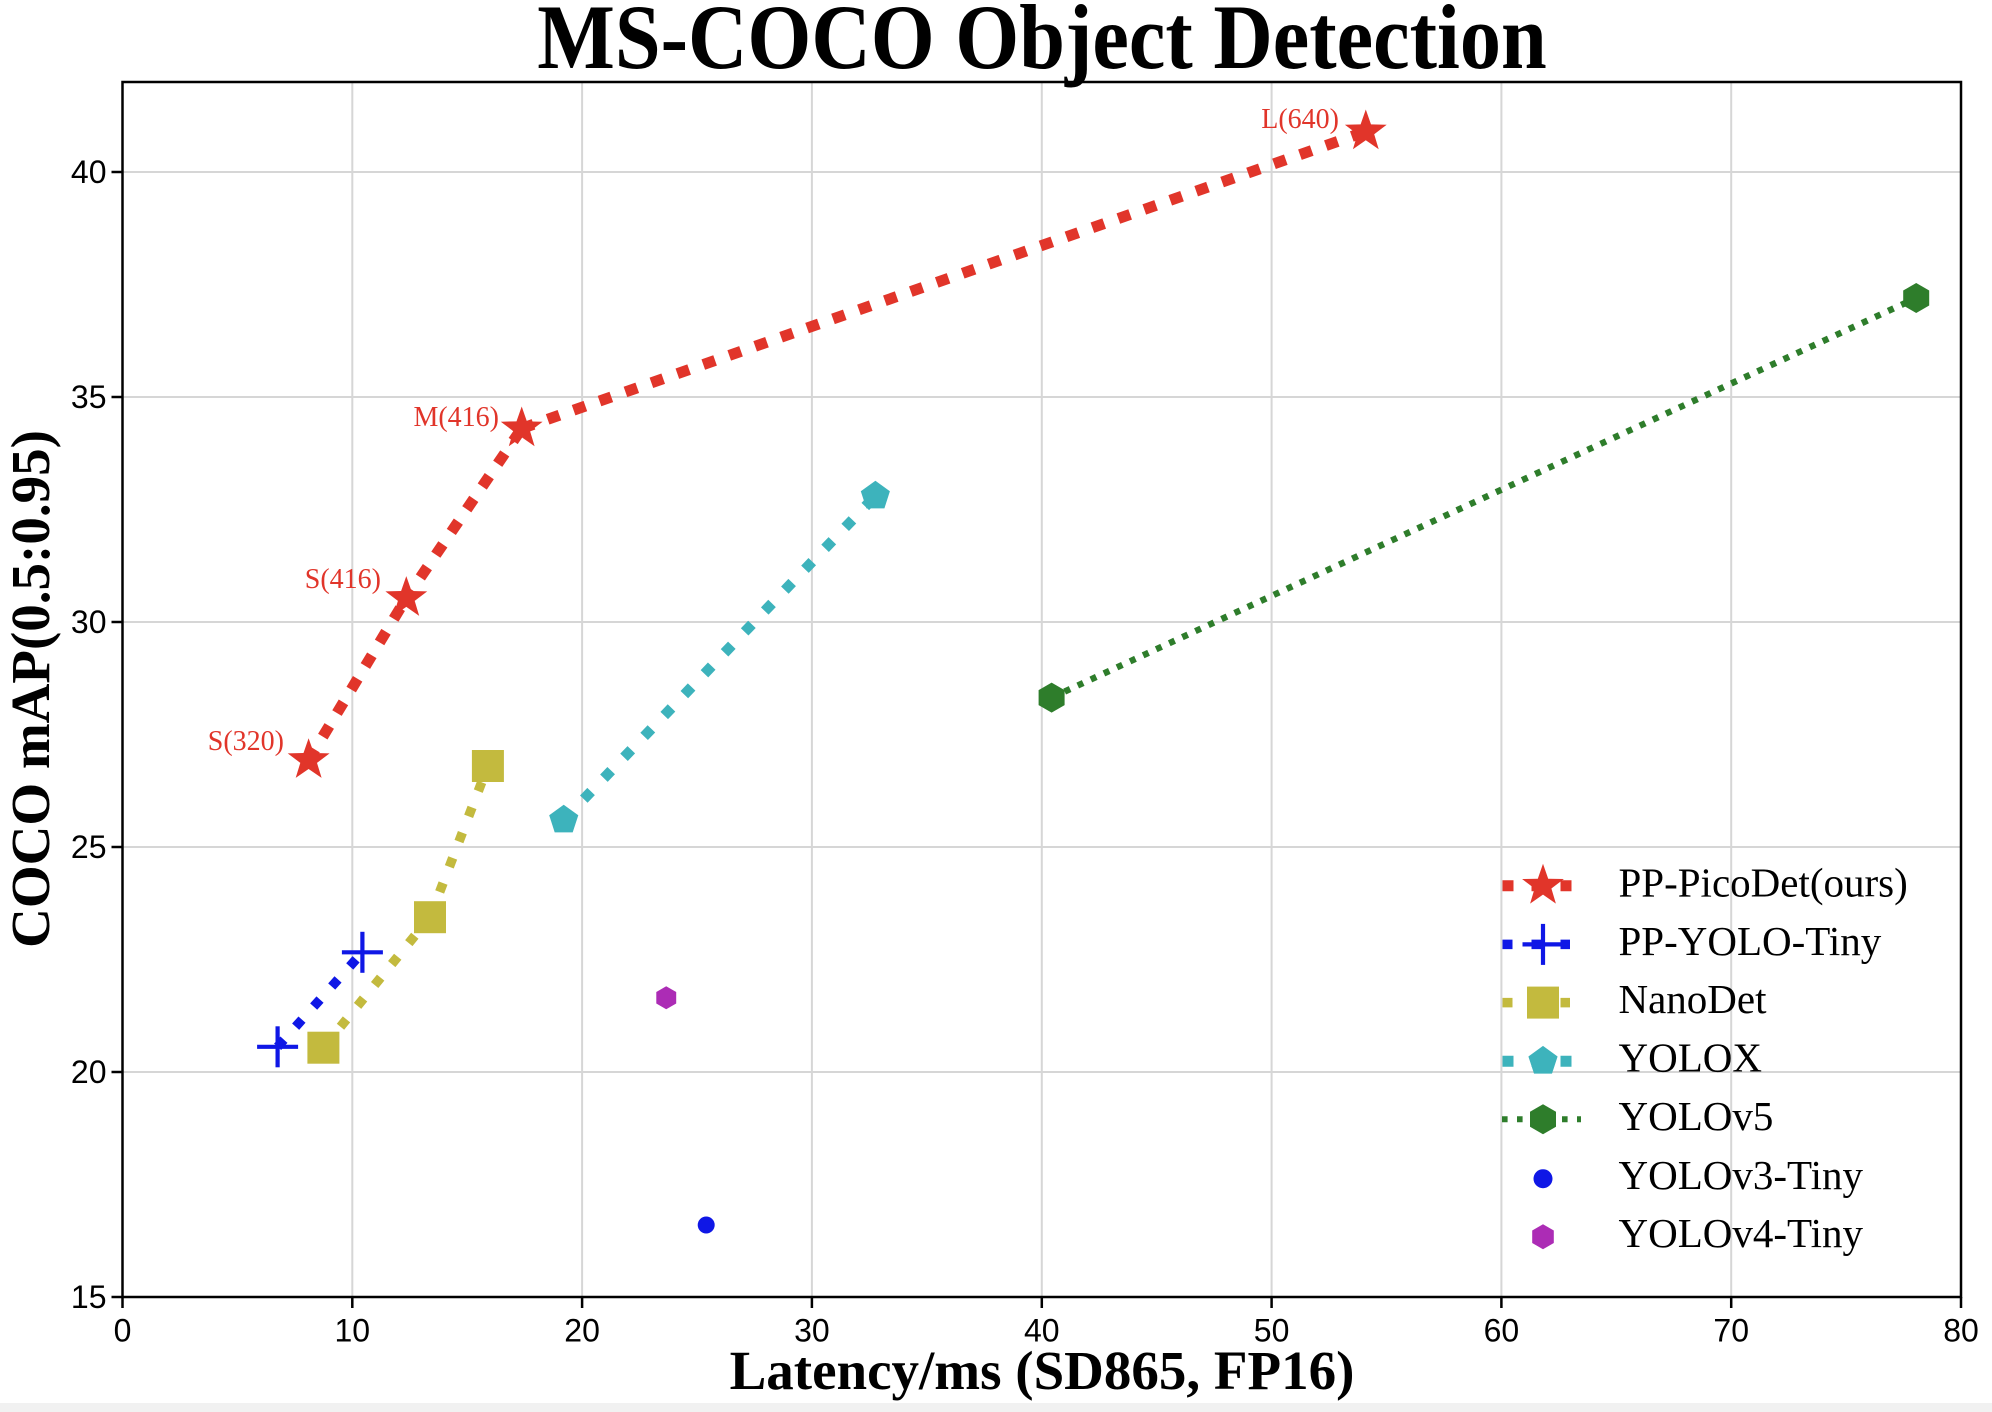 The image size is (1992, 1412). I want to click on svg-text: PP-YOLO-Tiny, so click(1750, 941).